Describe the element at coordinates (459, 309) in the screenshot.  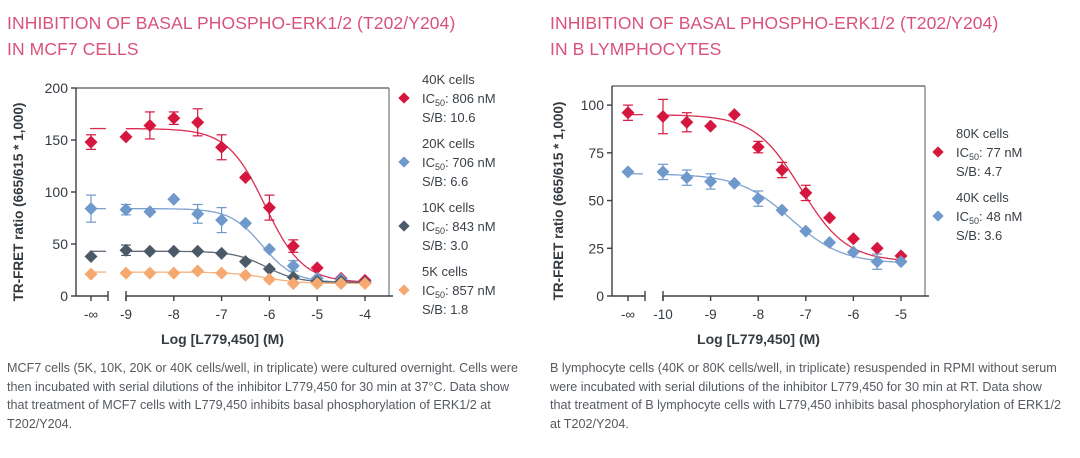
I see `legend-sb-value: 1.8` at that location.